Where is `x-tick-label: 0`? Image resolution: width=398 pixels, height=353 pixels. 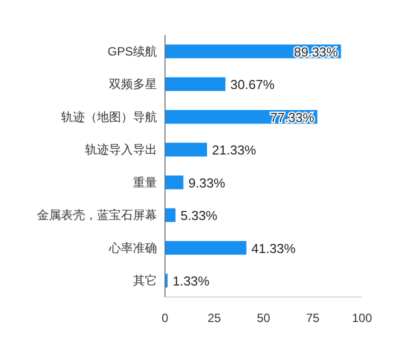
x-tick-label: 0 is located at coordinates (165, 318).